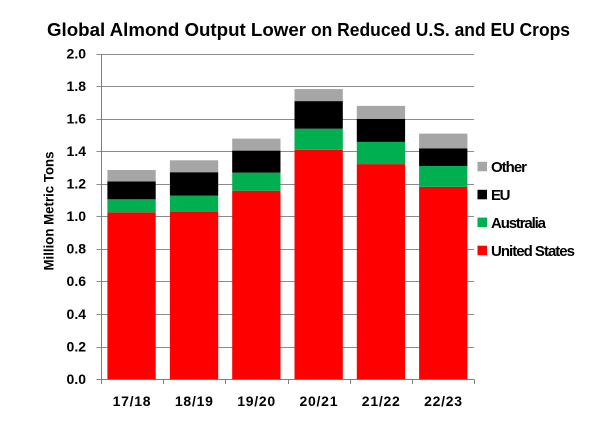  What do you see at coordinates (256, 401) in the screenshot?
I see `svg-text: 19/20` at bounding box center [256, 401].